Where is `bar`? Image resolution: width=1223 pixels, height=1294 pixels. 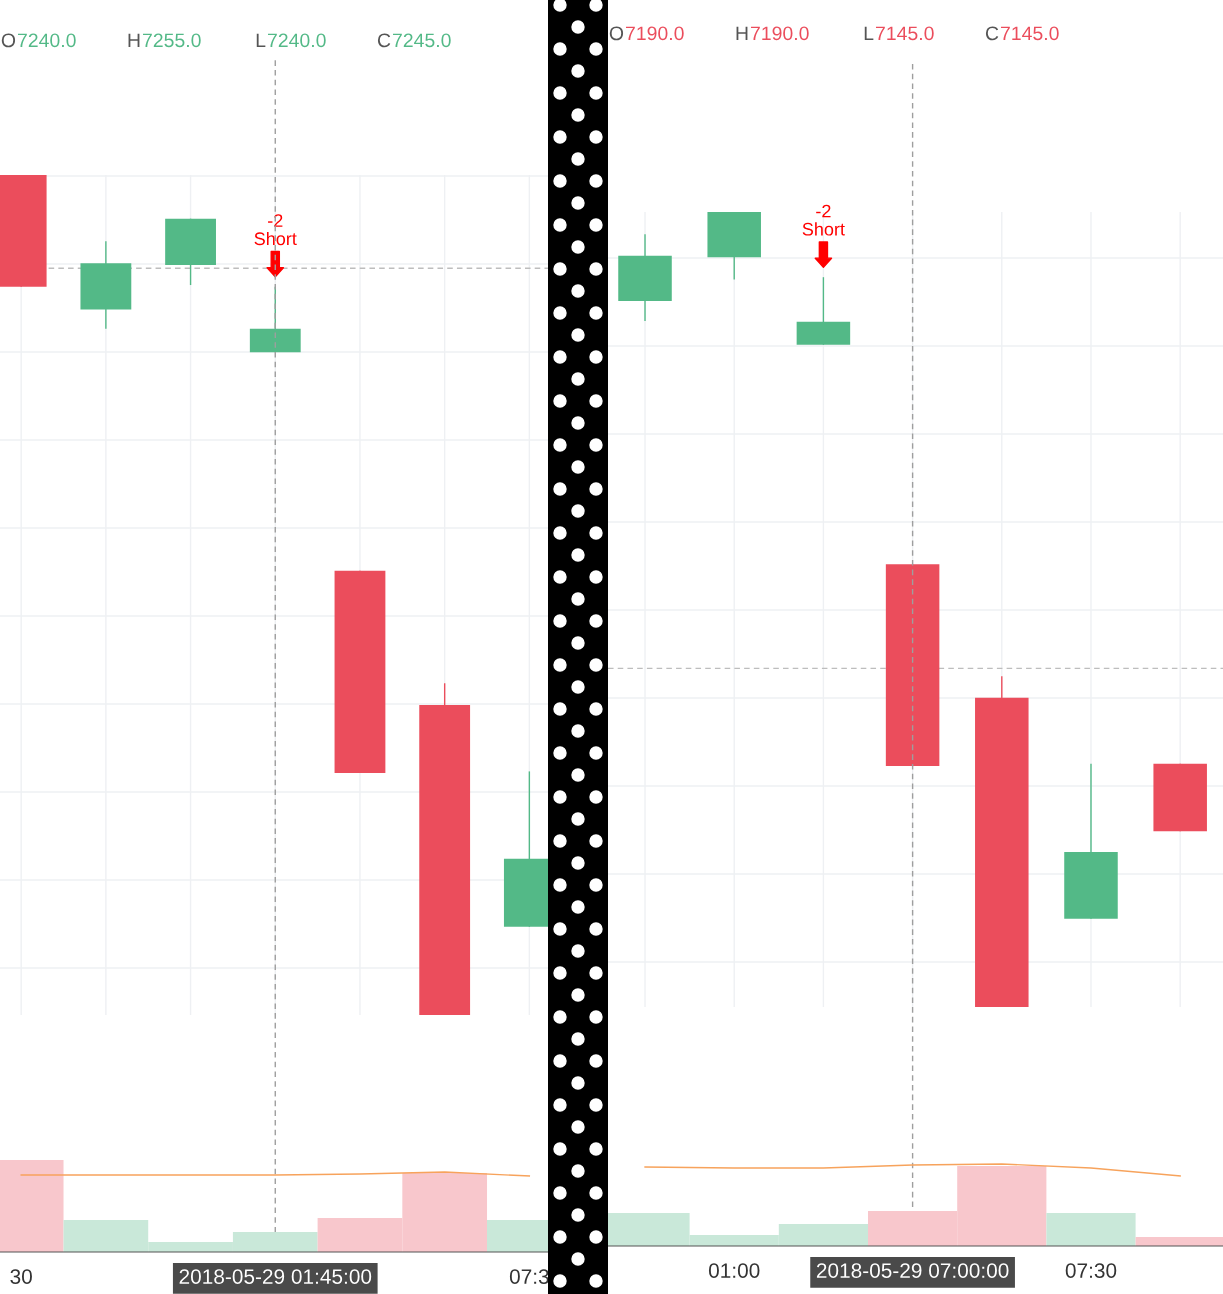
bar is located at coordinates (1091, 1229).